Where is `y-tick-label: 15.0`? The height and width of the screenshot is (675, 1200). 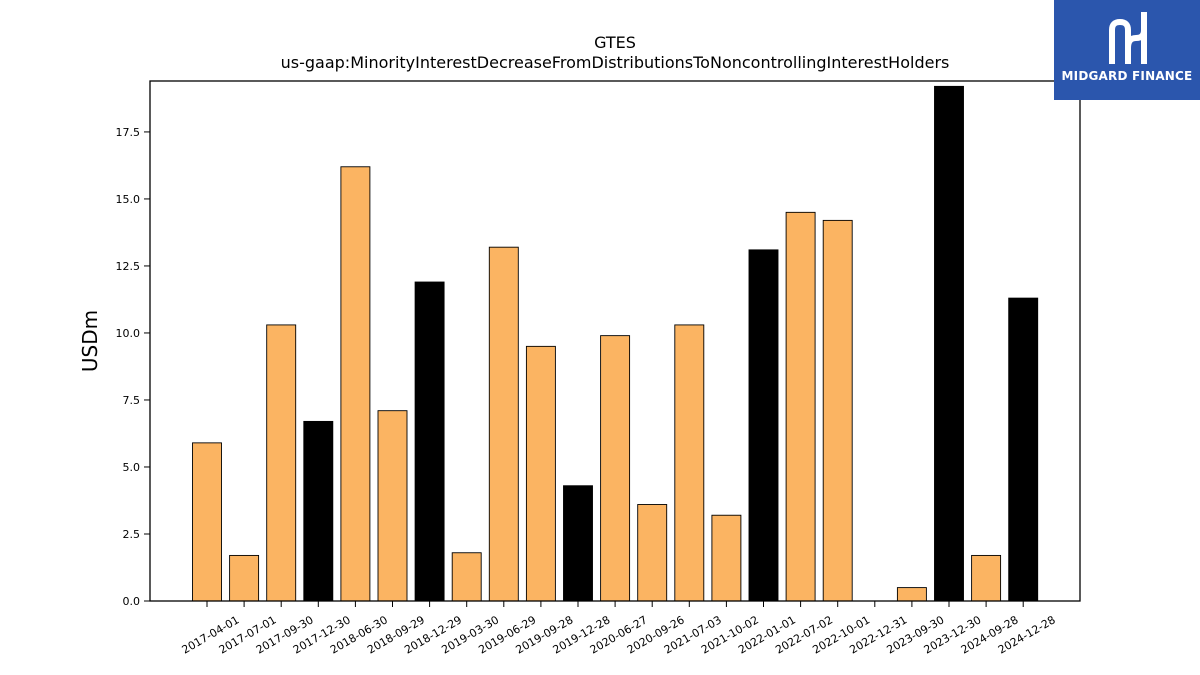 y-tick-label: 15.0 is located at coordinates (128, 199).